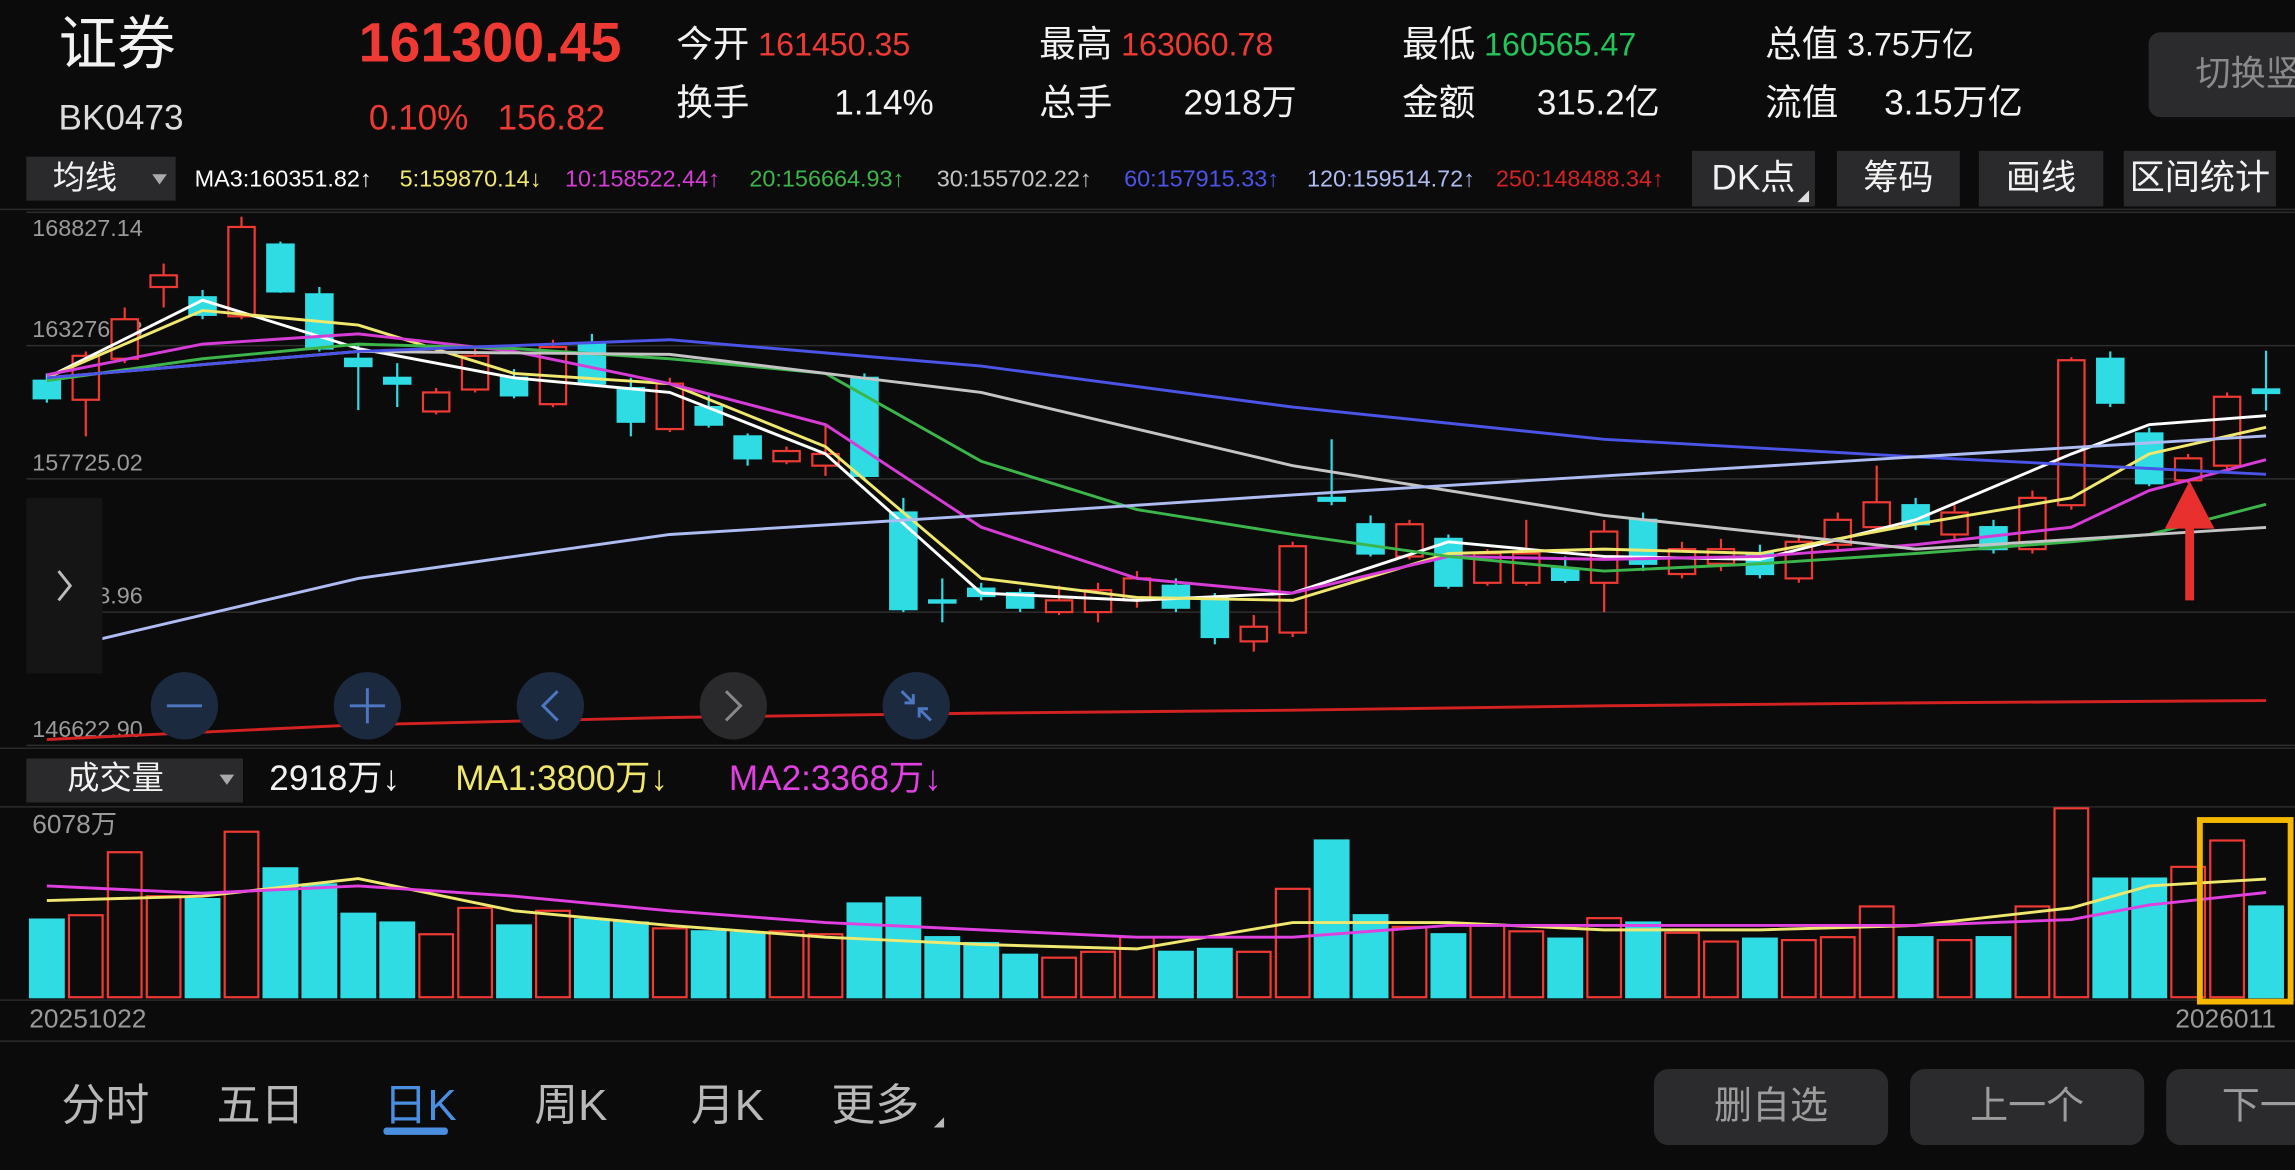  What do you see at coordinates (1580, 178) in the screenshot?
I see `ma-legend: 250:148488.34↑` at bounding box center [1580, 178].